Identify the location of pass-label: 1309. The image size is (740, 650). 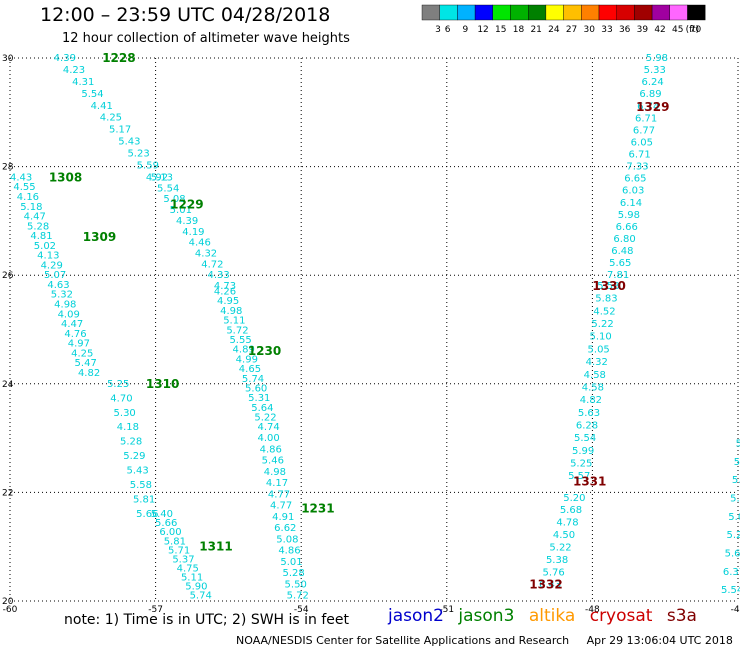
(99, 237).